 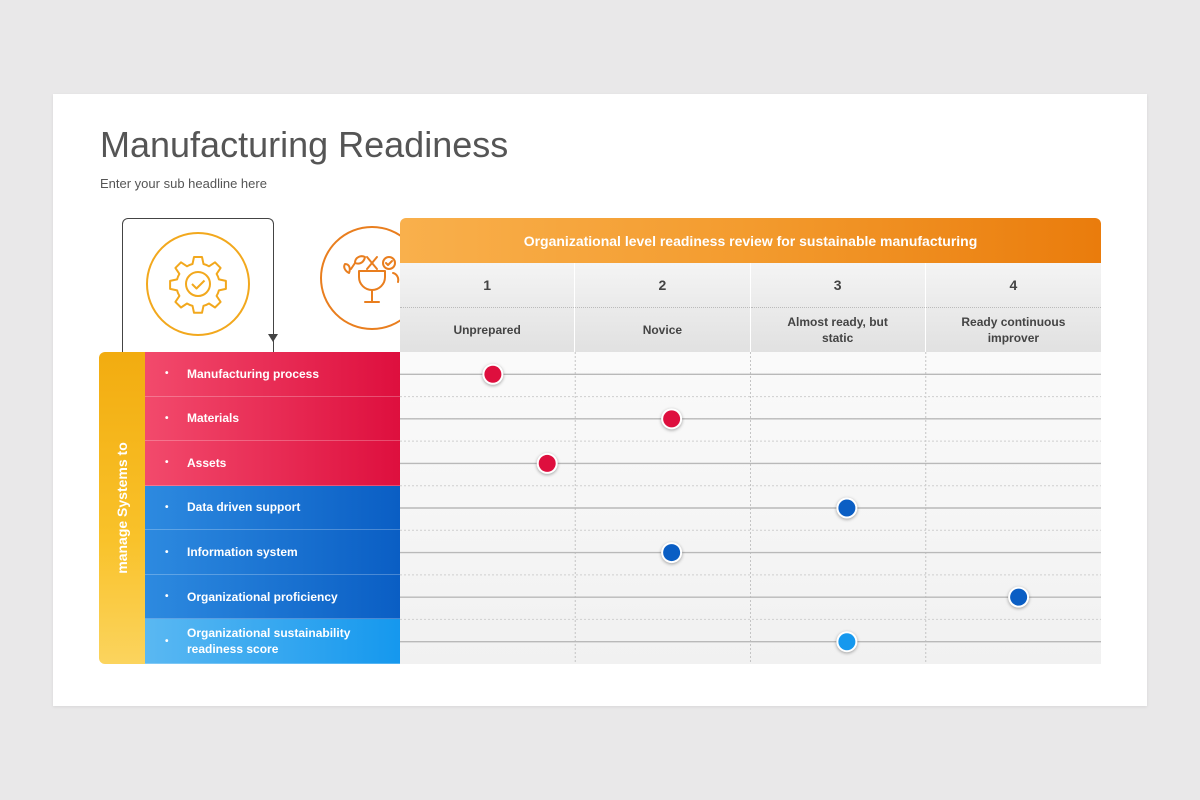 I want to click on criteria-label: Assets, so click(x=207, y=462).